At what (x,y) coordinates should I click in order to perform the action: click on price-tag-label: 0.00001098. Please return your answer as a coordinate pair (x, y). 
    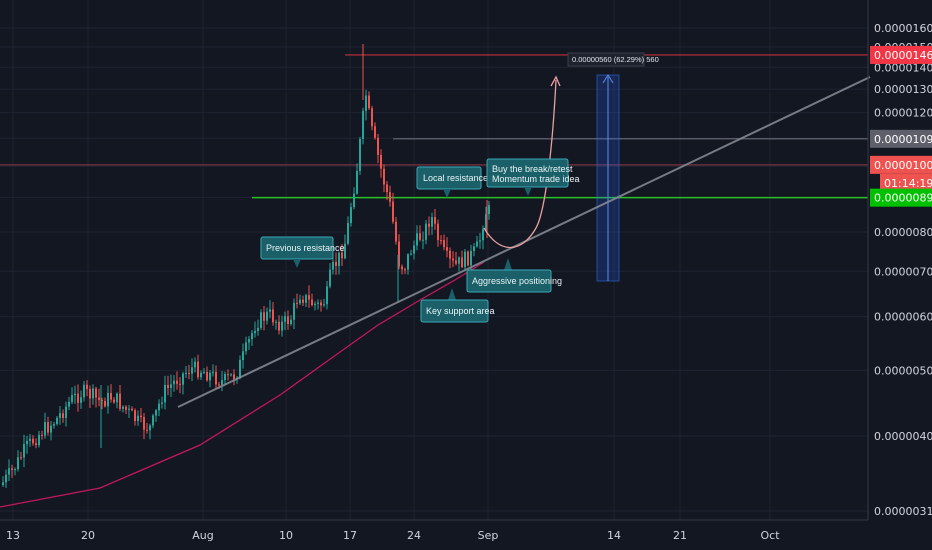
    Looking at the image, I should click on (903, 139).